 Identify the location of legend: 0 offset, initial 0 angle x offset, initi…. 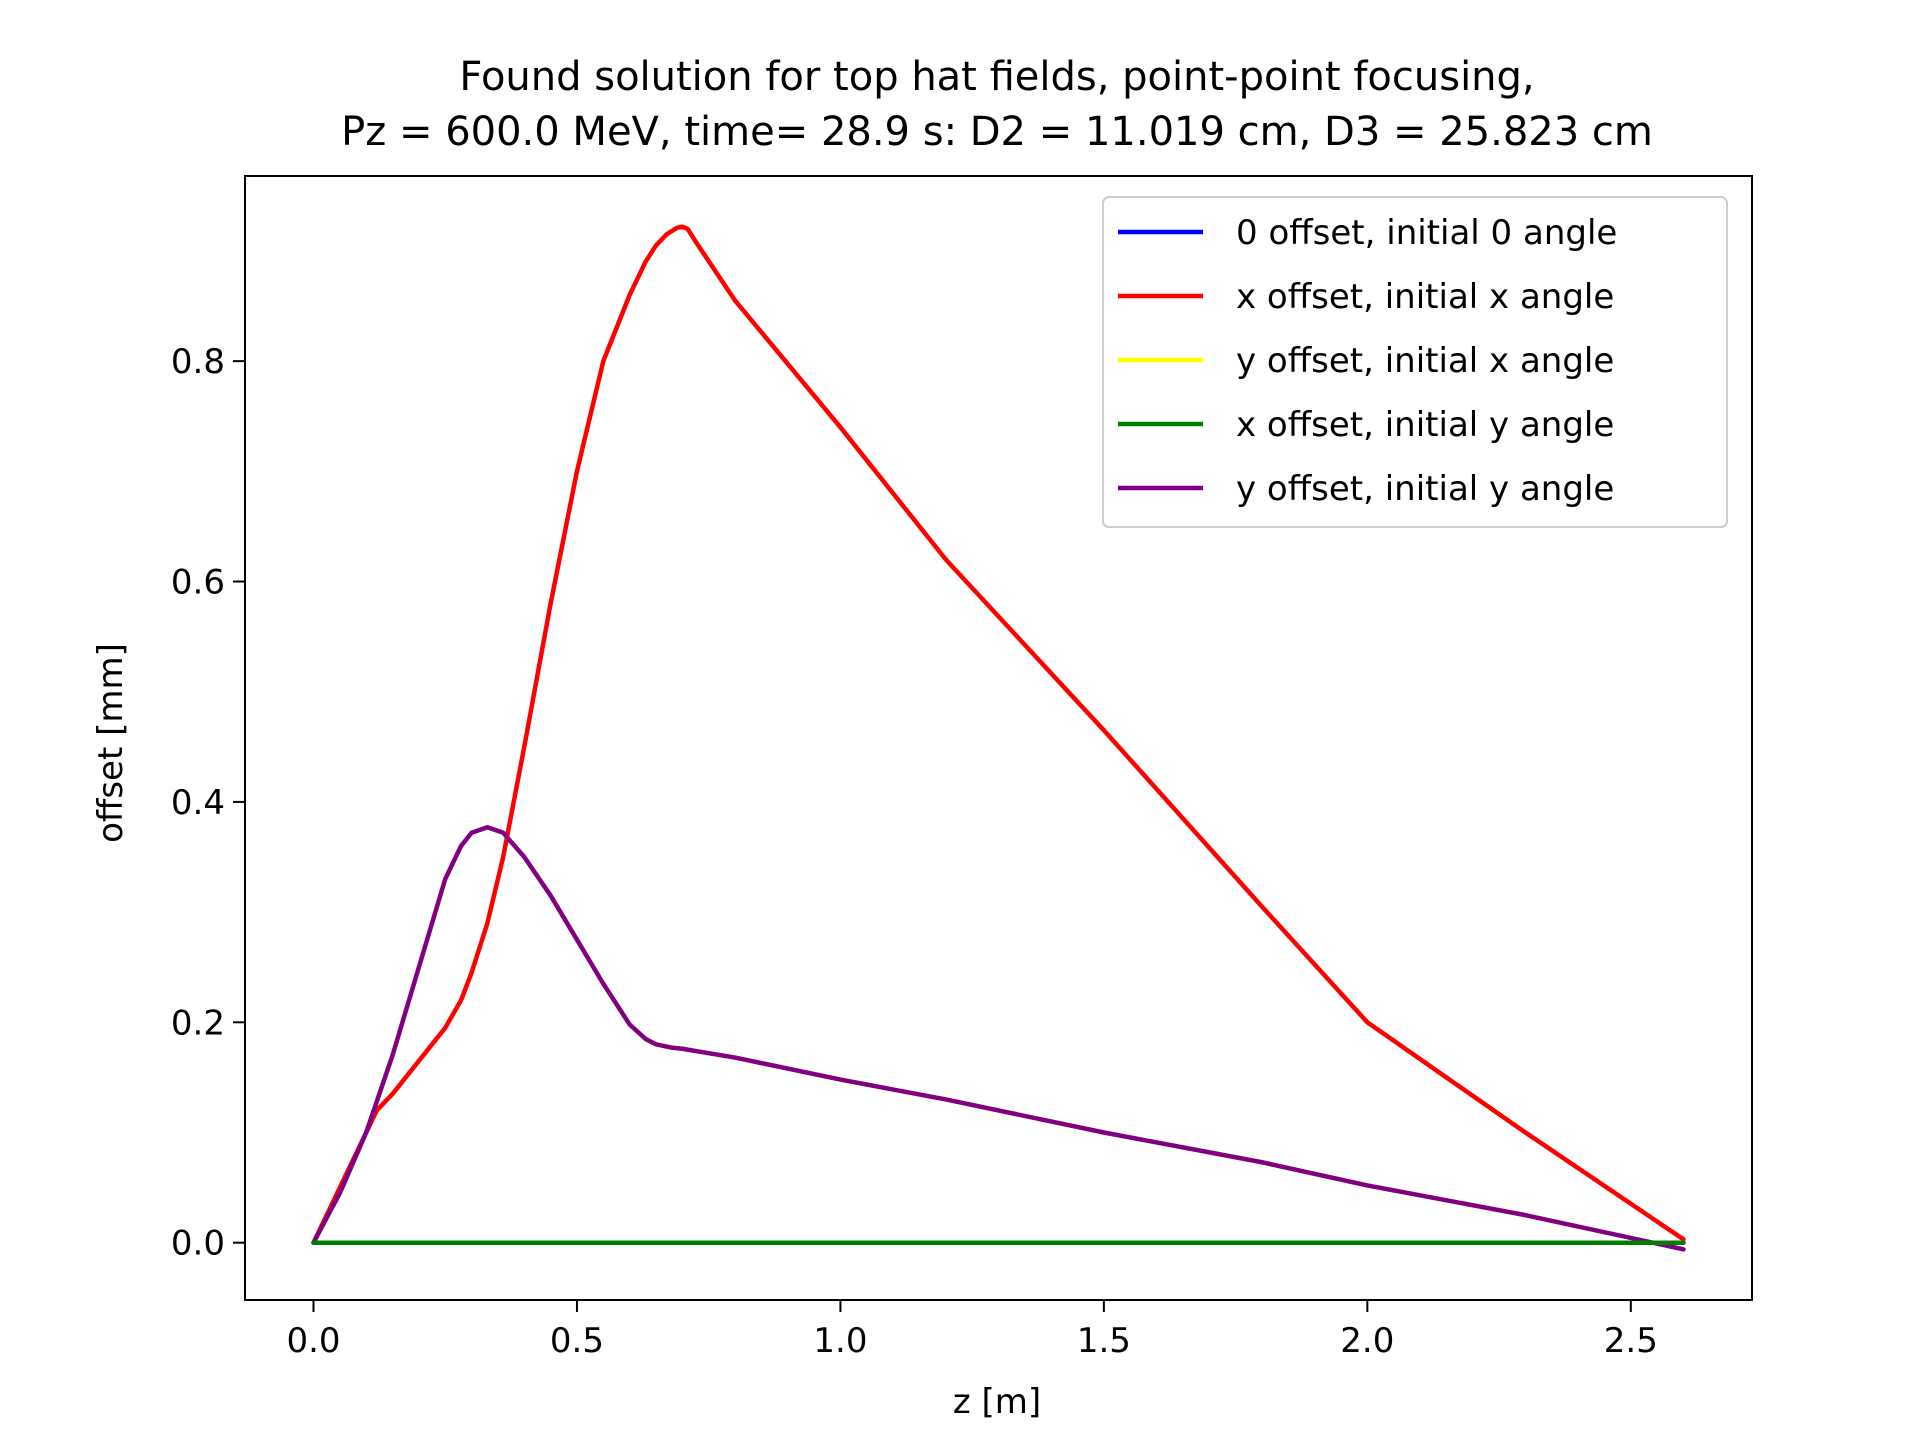
(1415, 362).